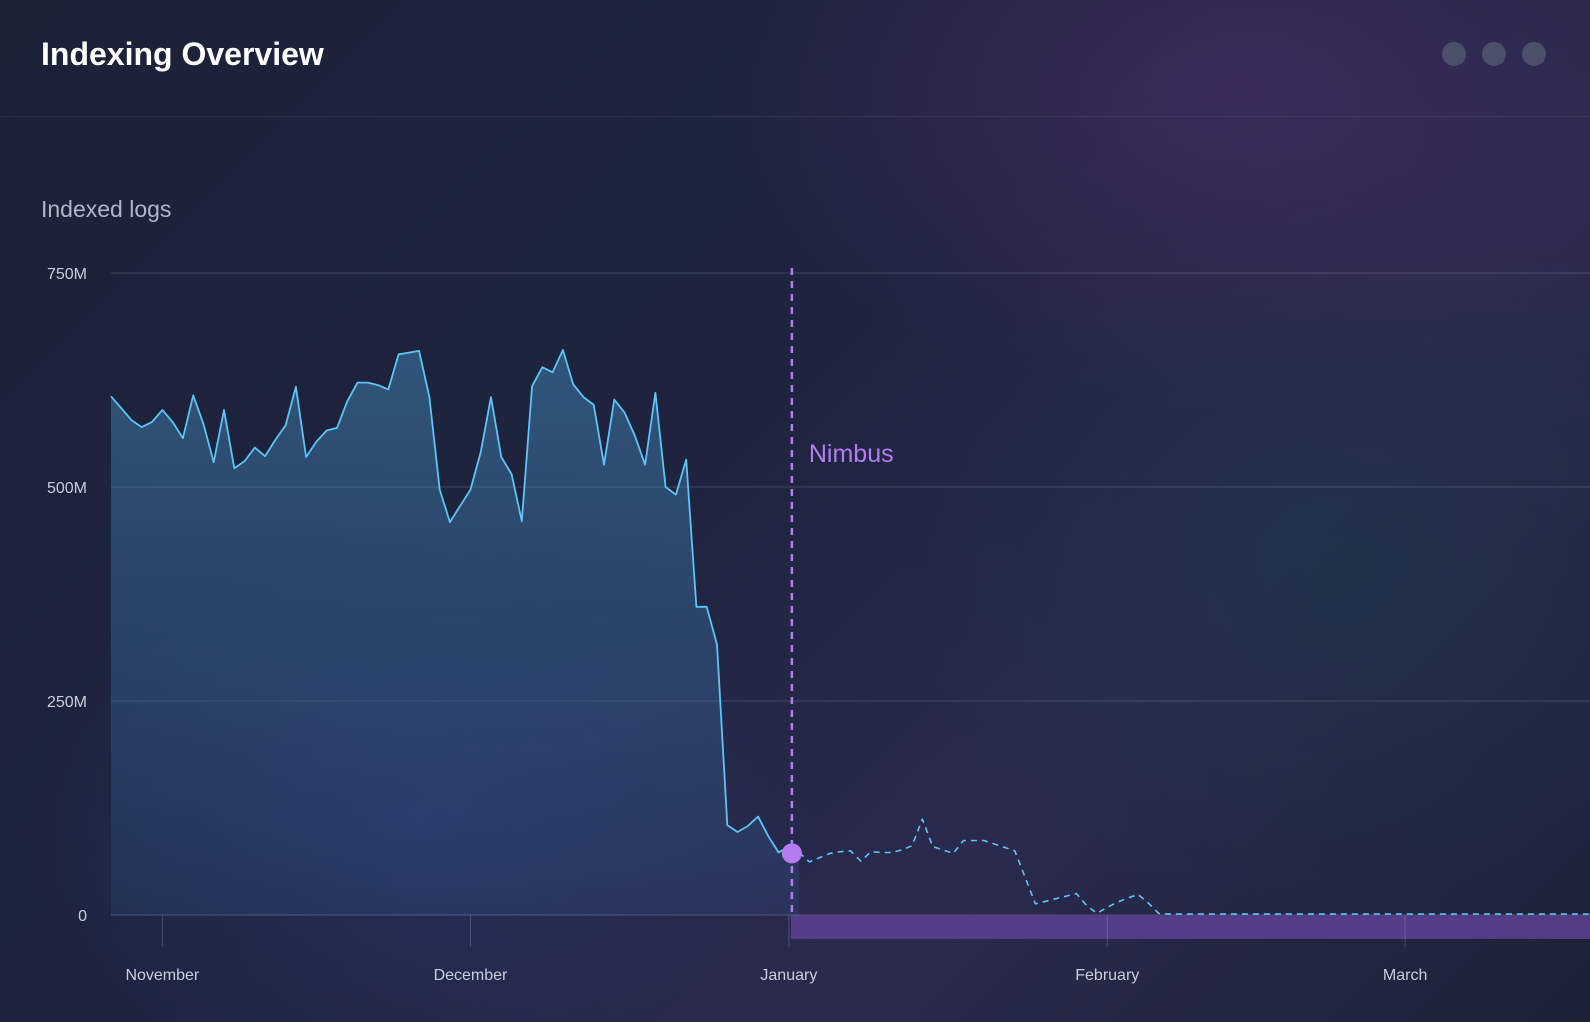  I want to click on chart-title: Indexed logs, so click(106, 209).